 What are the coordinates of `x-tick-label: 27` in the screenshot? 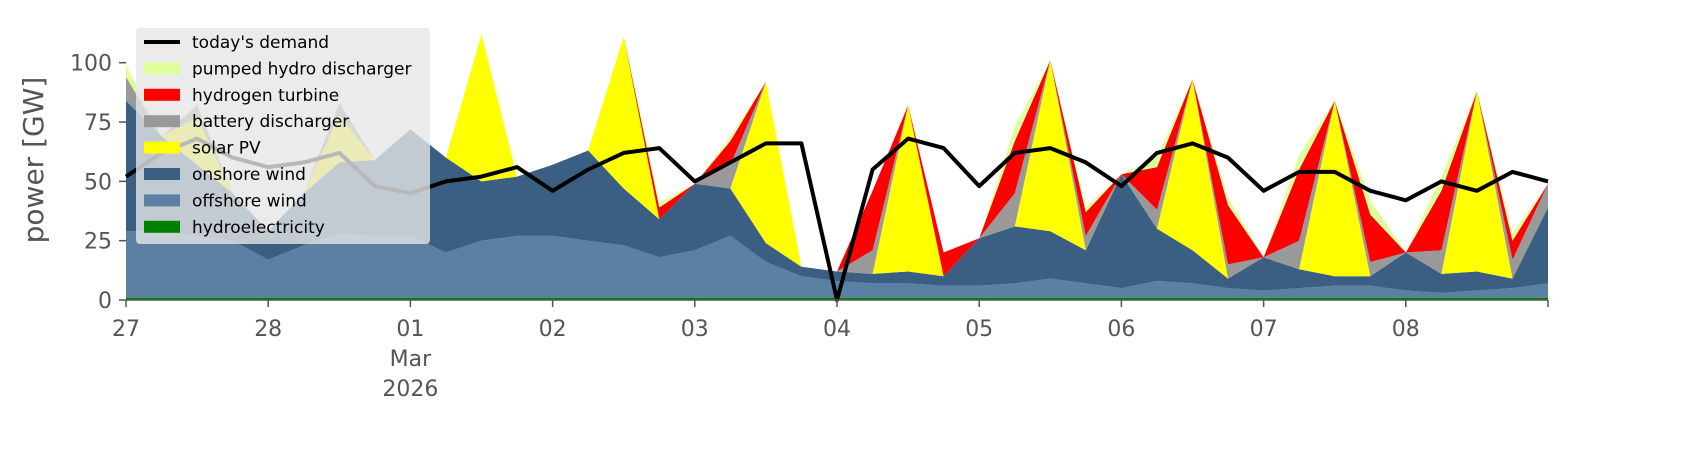 It's located at (126, 329).